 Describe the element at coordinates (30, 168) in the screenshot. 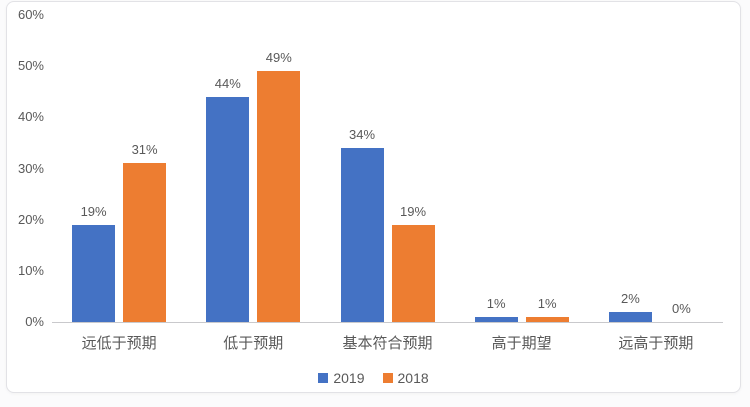

I see `y-tick-label: 30%` at that location.